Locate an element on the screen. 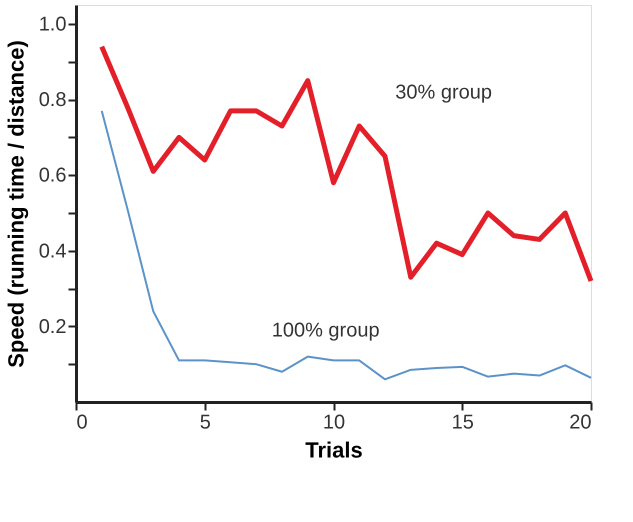 Image resolution: width=633 pixels, height=522 pixels. y-tick-label: 0.6 is located at coordinates (52, 175).